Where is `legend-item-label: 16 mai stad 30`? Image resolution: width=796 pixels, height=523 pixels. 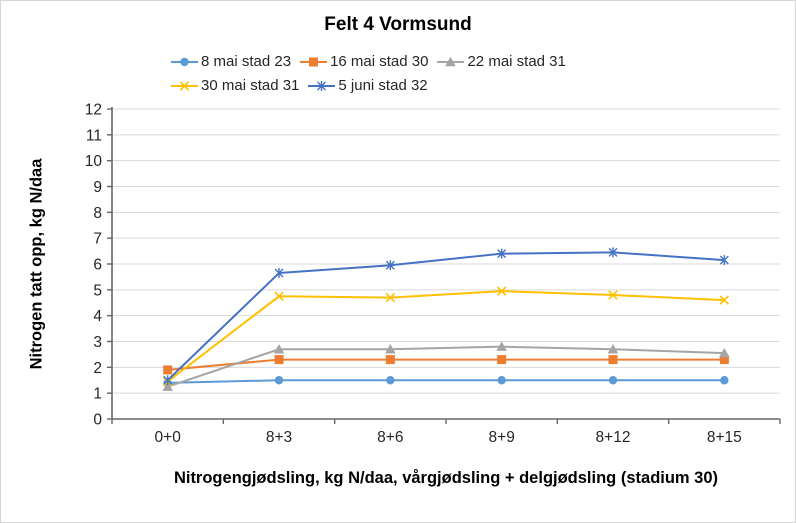
legend-item-label: 16 mai stad 30 is located at coordinates (379, 61).